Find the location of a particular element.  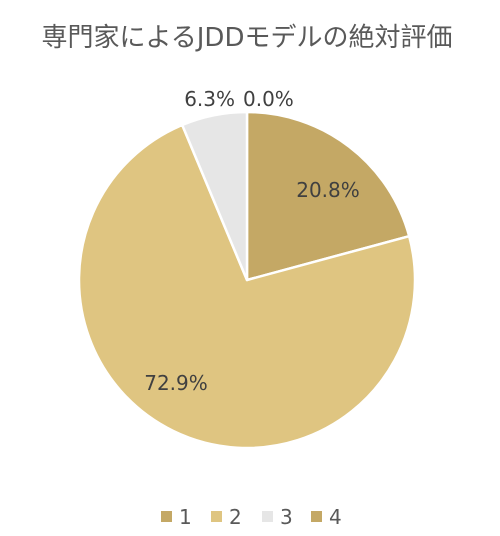

data-label-1: 20.8% is located at coordinates (328, 190).